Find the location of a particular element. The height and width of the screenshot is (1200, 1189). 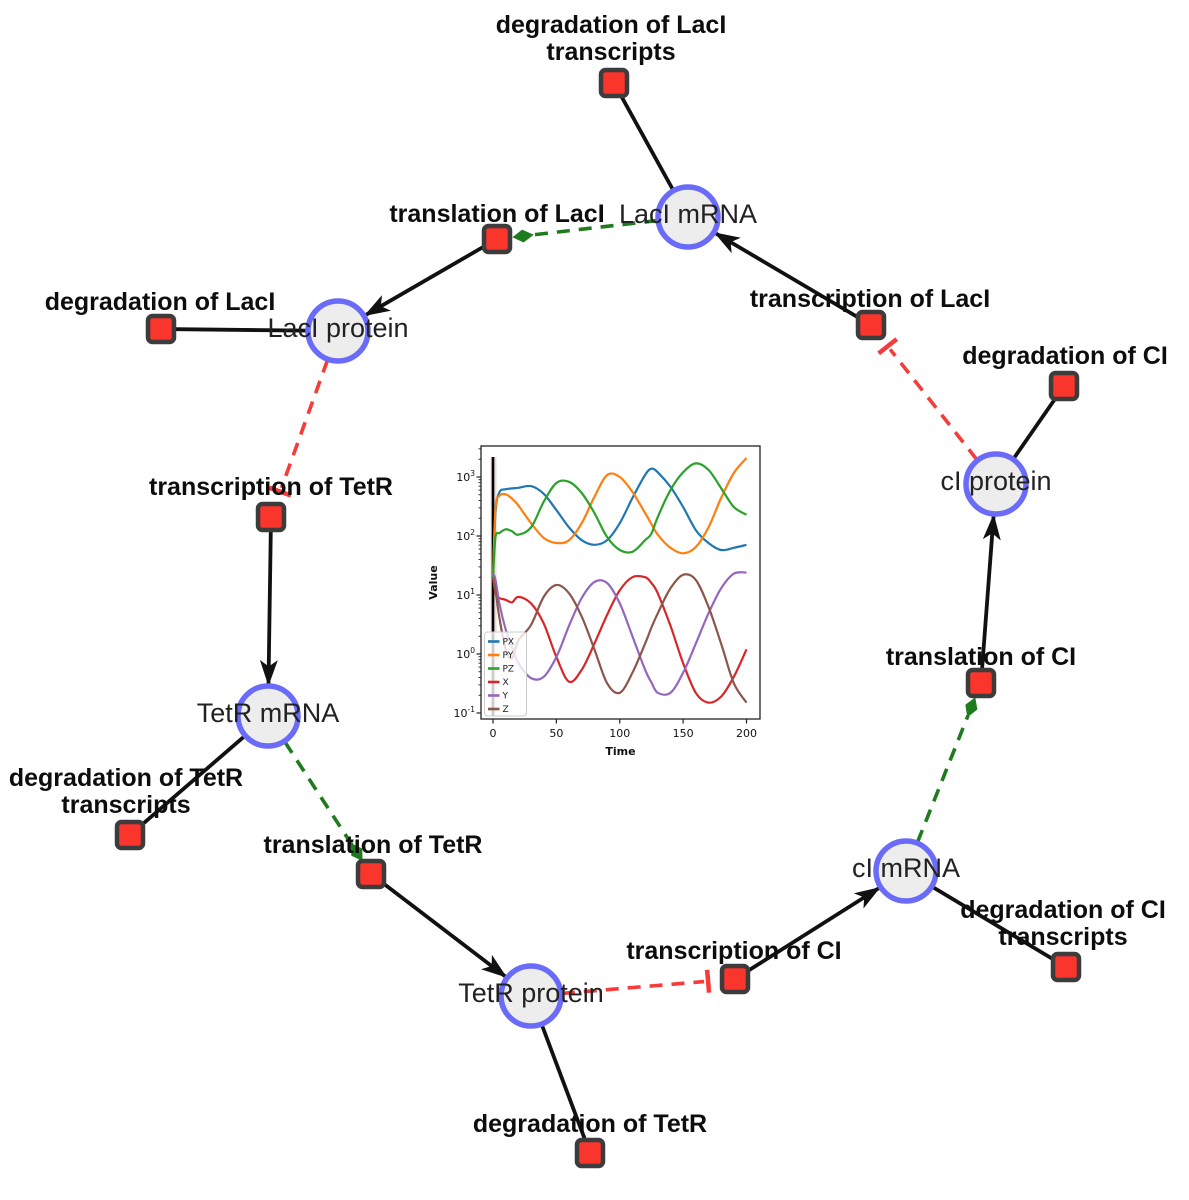

edge-tetr-mrna-translation-tetr is located at coordinates (318, 793).